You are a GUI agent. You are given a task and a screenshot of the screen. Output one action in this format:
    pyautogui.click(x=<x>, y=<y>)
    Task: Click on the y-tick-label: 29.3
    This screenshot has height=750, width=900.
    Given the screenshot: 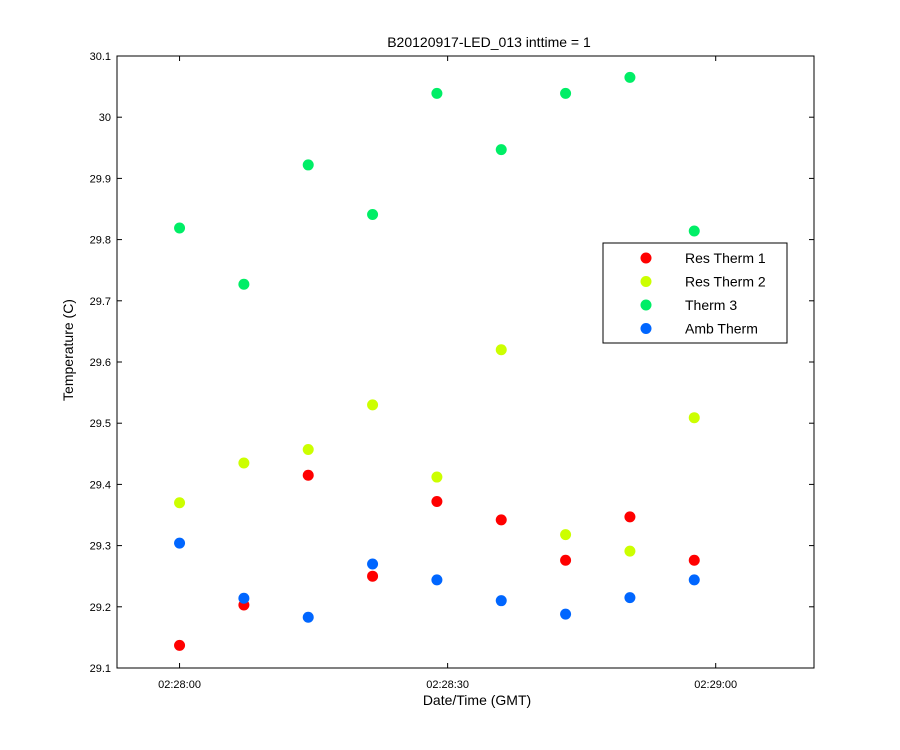 What is the action you would take?
    pyautogui.click(x=100, y=547)
    